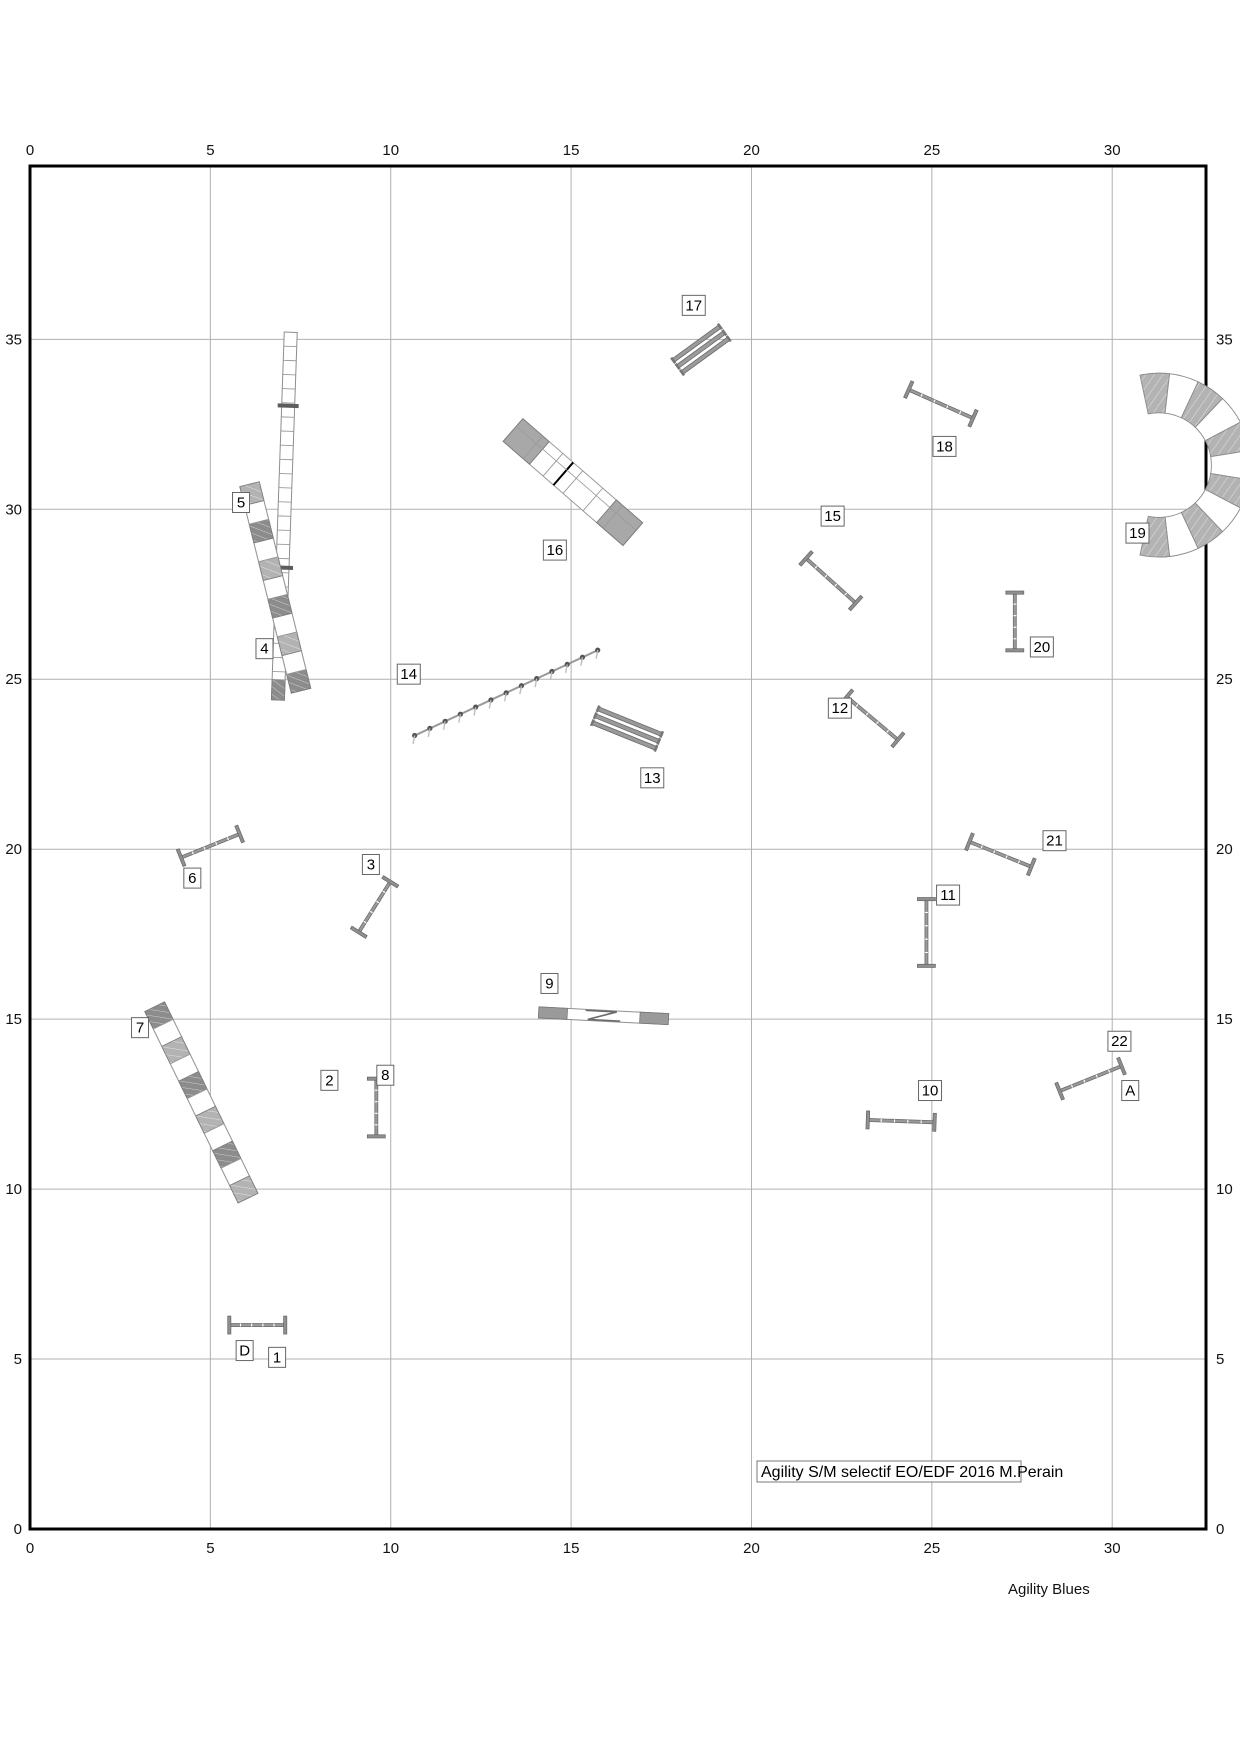 This screenshot has width=1240, height=1755. Describe the element at coordinates (370, 864) in the screenshot. I see `obstacle-label-3: 3` at that location.